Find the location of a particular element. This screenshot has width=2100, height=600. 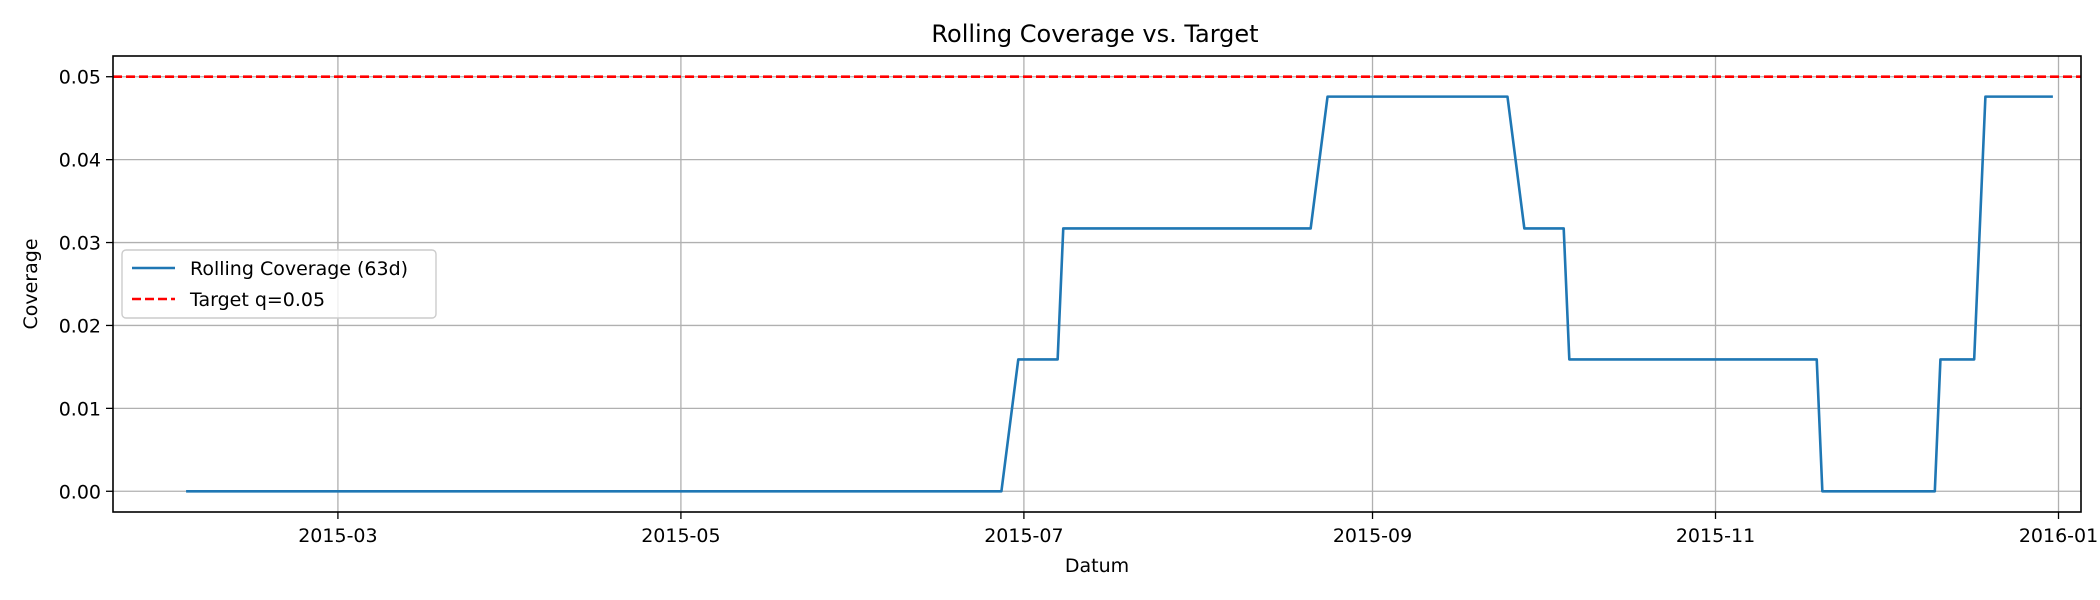

y-axis-label: Coverage is located at coordinates (31, 283).